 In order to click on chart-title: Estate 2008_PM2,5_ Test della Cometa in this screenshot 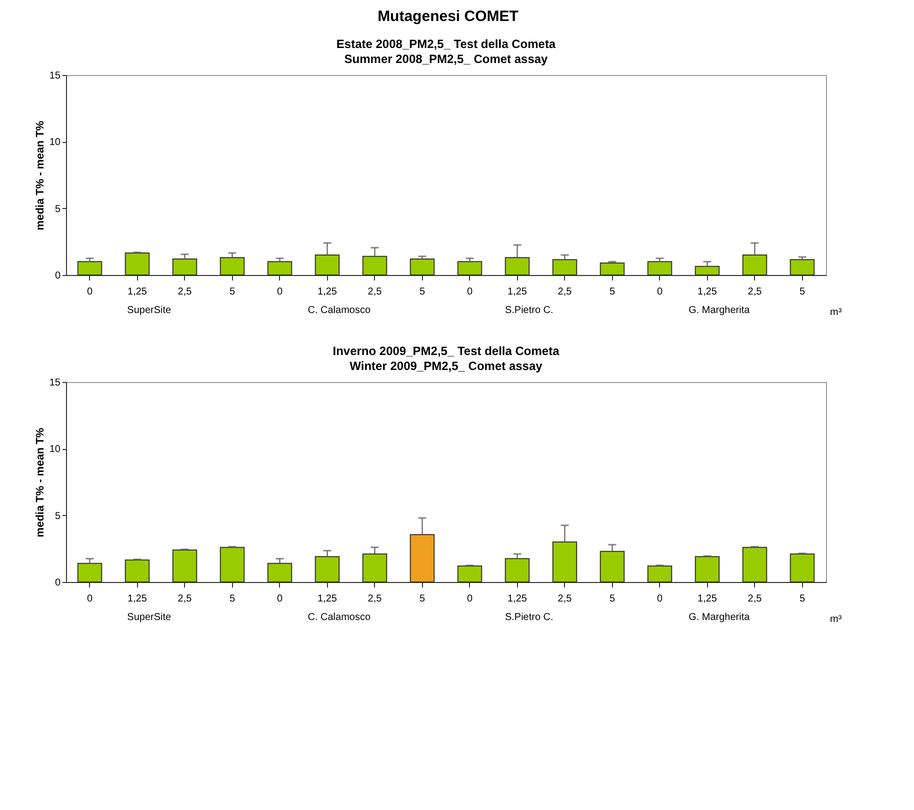, I will do `click(446, 44)`.